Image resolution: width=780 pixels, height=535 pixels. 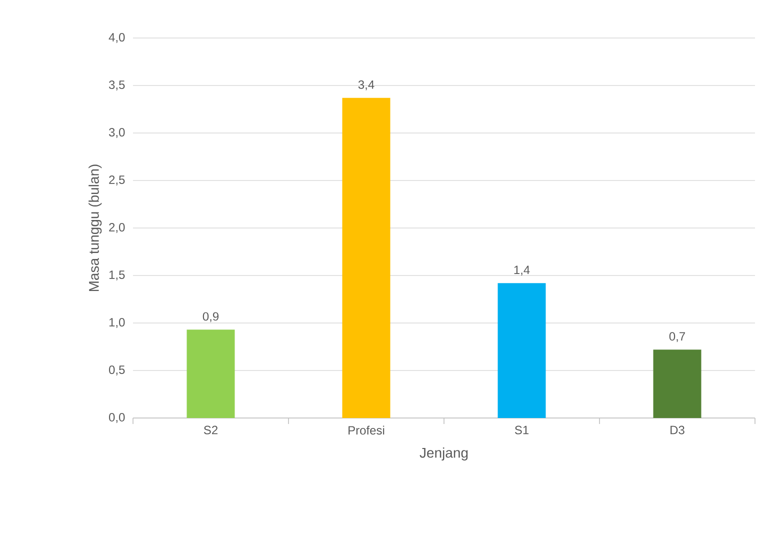 What do you see at coordinates (366, 430) in the screenshot?
I see `x-tick-label: Profesi` at bounding box center [366, 430].